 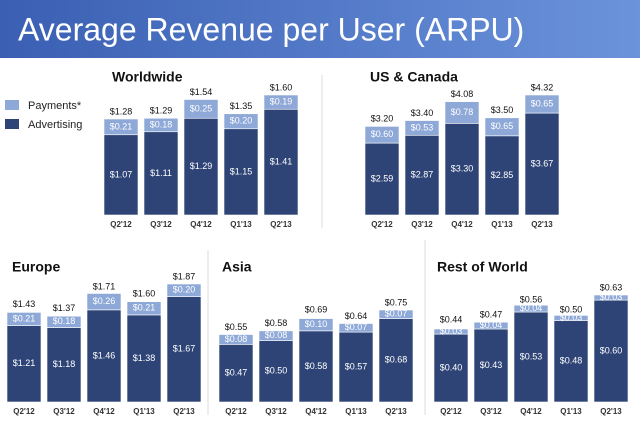 I want to click on value-label: $0.43, so click(x=491, y=365).